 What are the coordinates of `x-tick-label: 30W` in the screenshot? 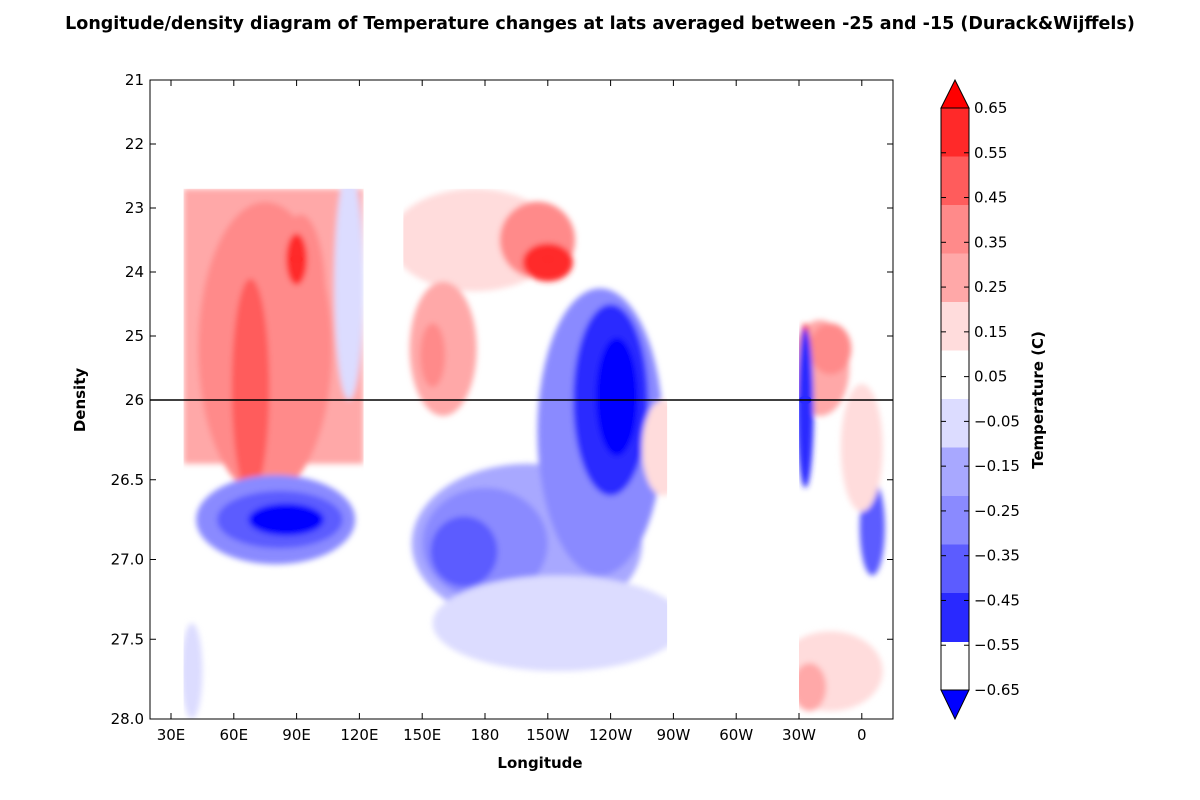 It's located at (799, 735).